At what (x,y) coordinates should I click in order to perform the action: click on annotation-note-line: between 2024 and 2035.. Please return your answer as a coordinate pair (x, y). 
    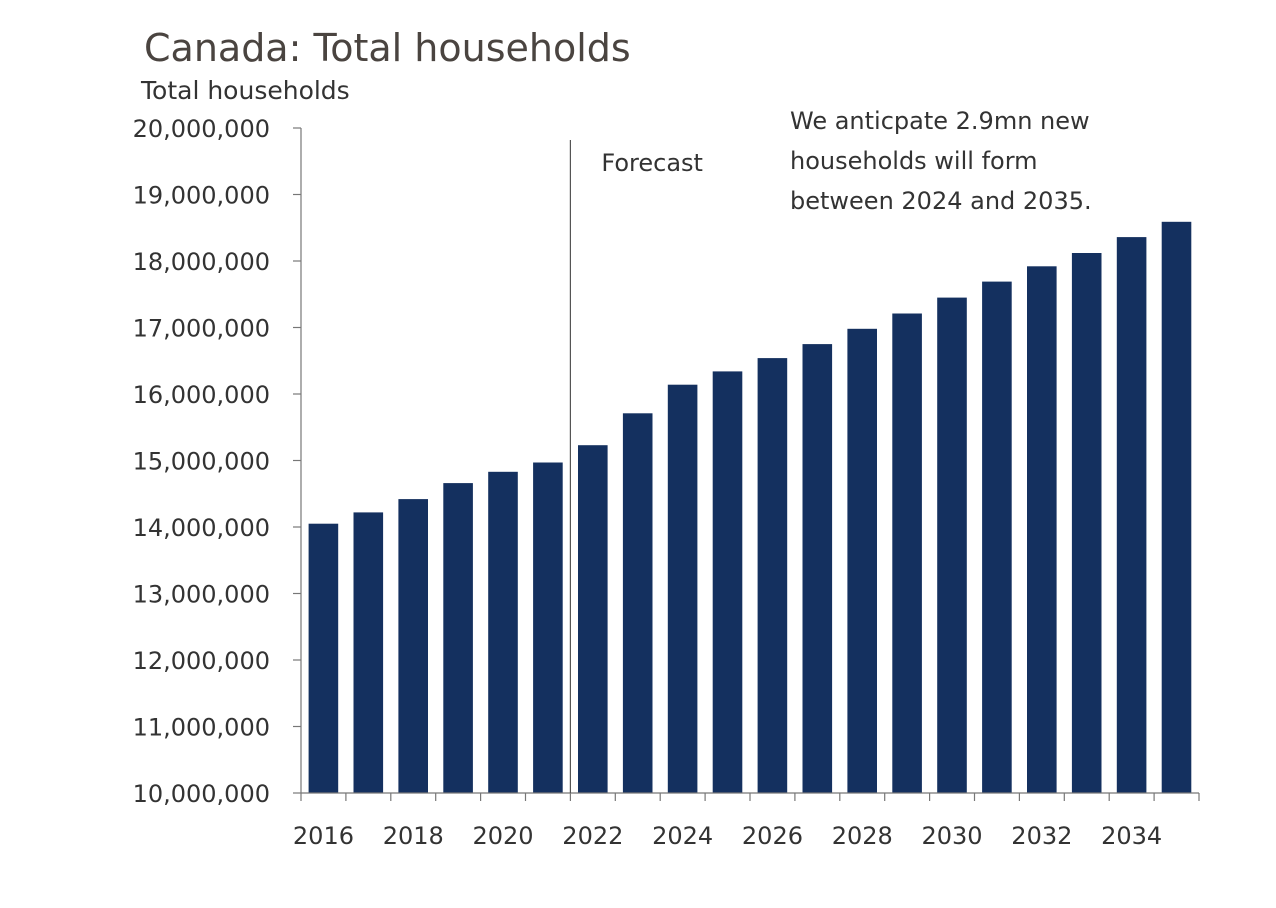
    Looking at the image, I should click on (941, 201).